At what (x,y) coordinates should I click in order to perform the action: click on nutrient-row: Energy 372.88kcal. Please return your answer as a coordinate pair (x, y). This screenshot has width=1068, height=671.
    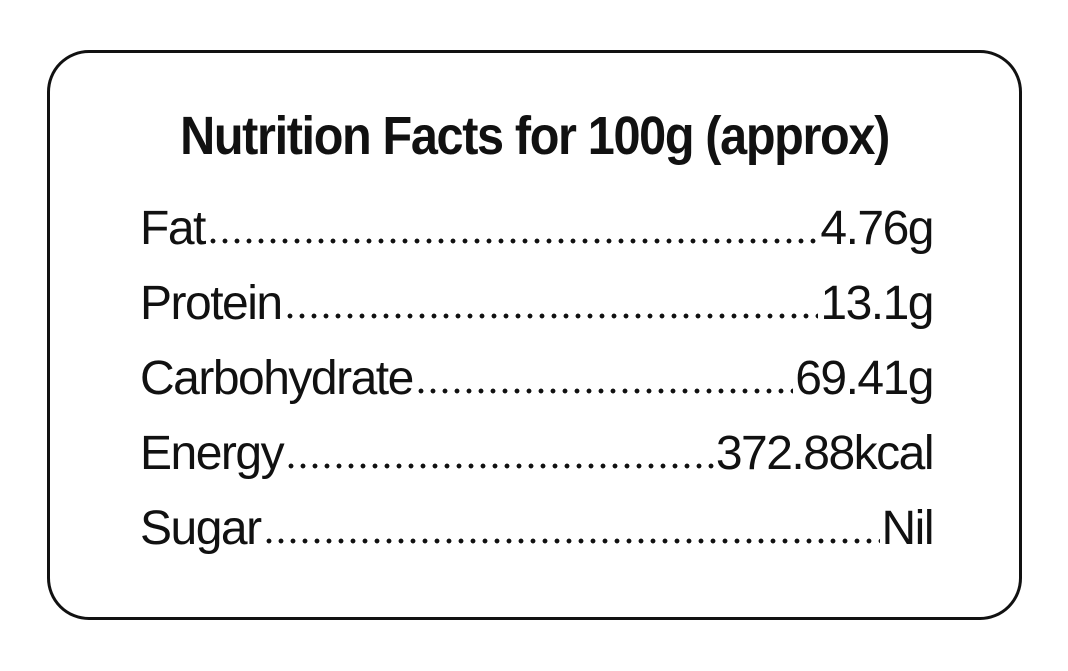
    Looking at the image, I should click on (537, 463).